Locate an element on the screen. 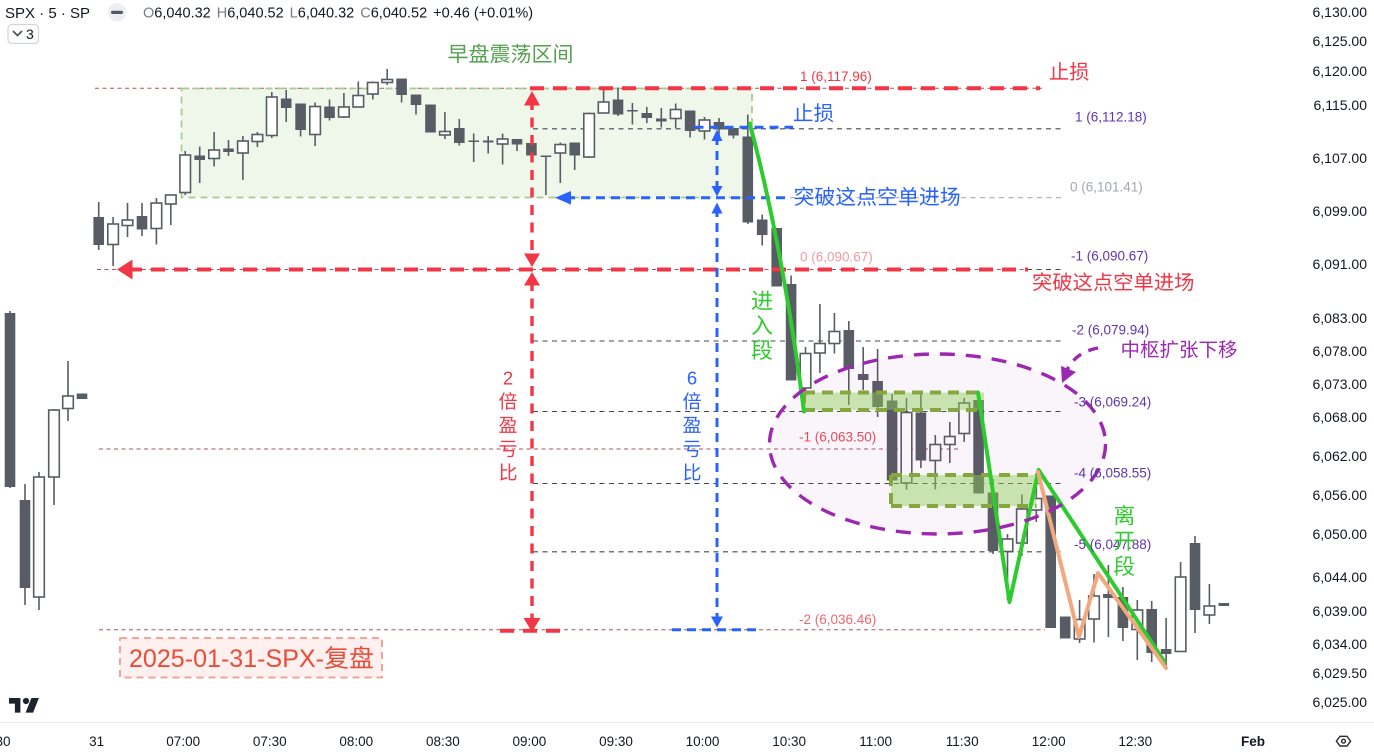 The height and width of the screenshot is (752, 1374). svg-text: 08:00 is located at coordinates (356, 741).